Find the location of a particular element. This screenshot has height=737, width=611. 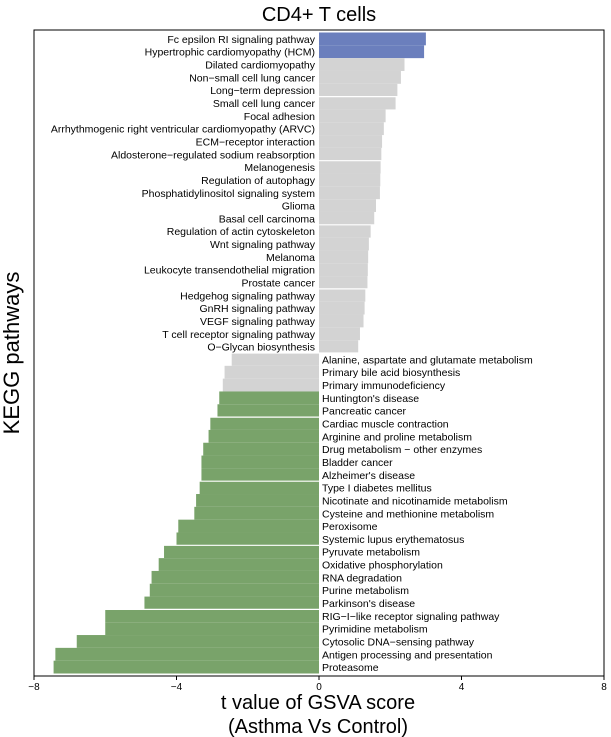

bar-label: Oxidative phosphorylation is located at coordinates (382, 566).